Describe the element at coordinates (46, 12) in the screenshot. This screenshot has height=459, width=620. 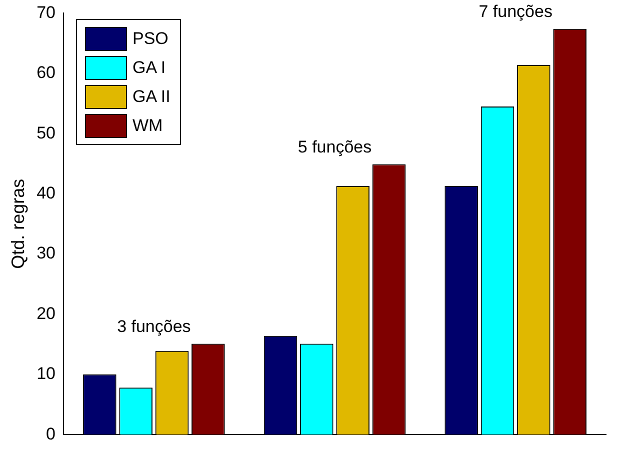
I see `y-tick-label: 70` at that location.